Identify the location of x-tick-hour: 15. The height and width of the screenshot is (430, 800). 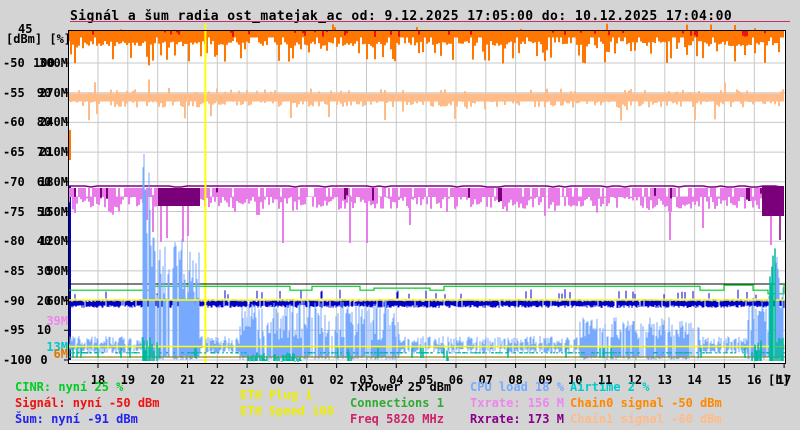
(724, 380).